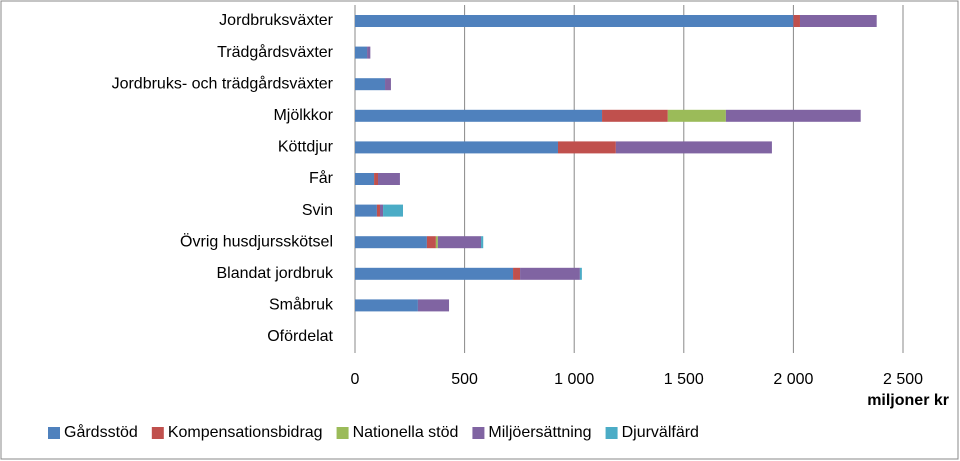 The width and height of the screenshot is (960, 461). Describe the element at coordinates (306, 147) in the screenshot. I see `y-tick-label: Köttdjur` at that location.